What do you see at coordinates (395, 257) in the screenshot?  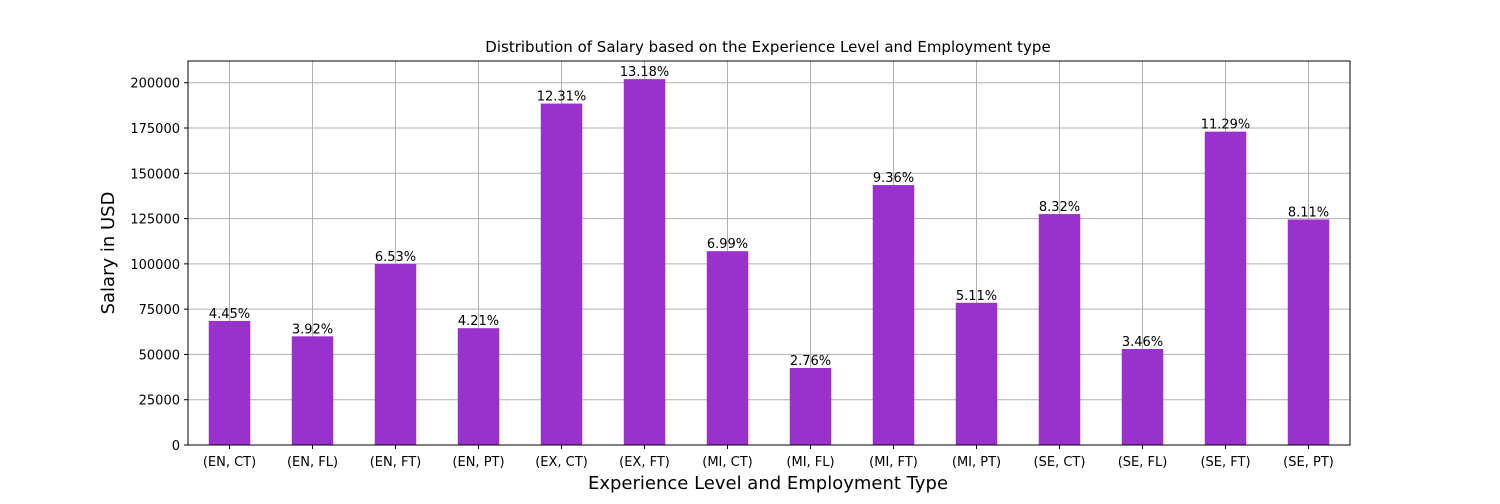 I see `bar-data-label: 6.53%` at bounding box center [395, 257].